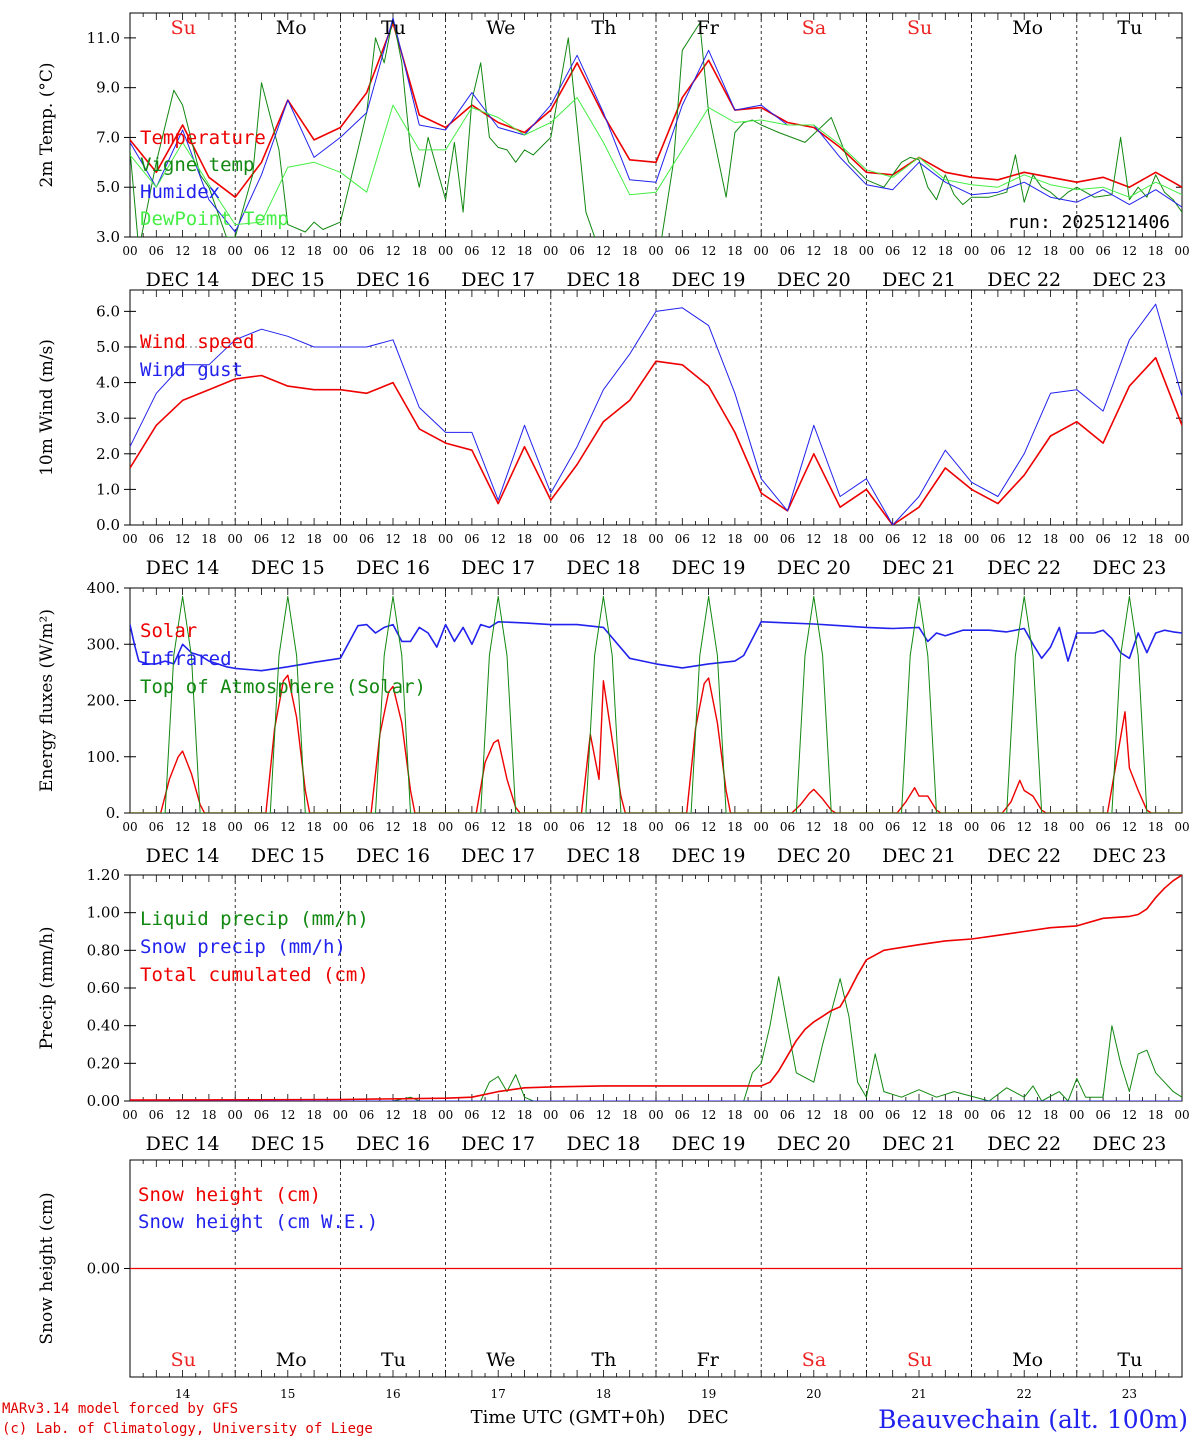 Image resolution: width=1194 pixels, height=1440 pixels. I want to click on y-tick-label: 0.00, so click(103, 1101).